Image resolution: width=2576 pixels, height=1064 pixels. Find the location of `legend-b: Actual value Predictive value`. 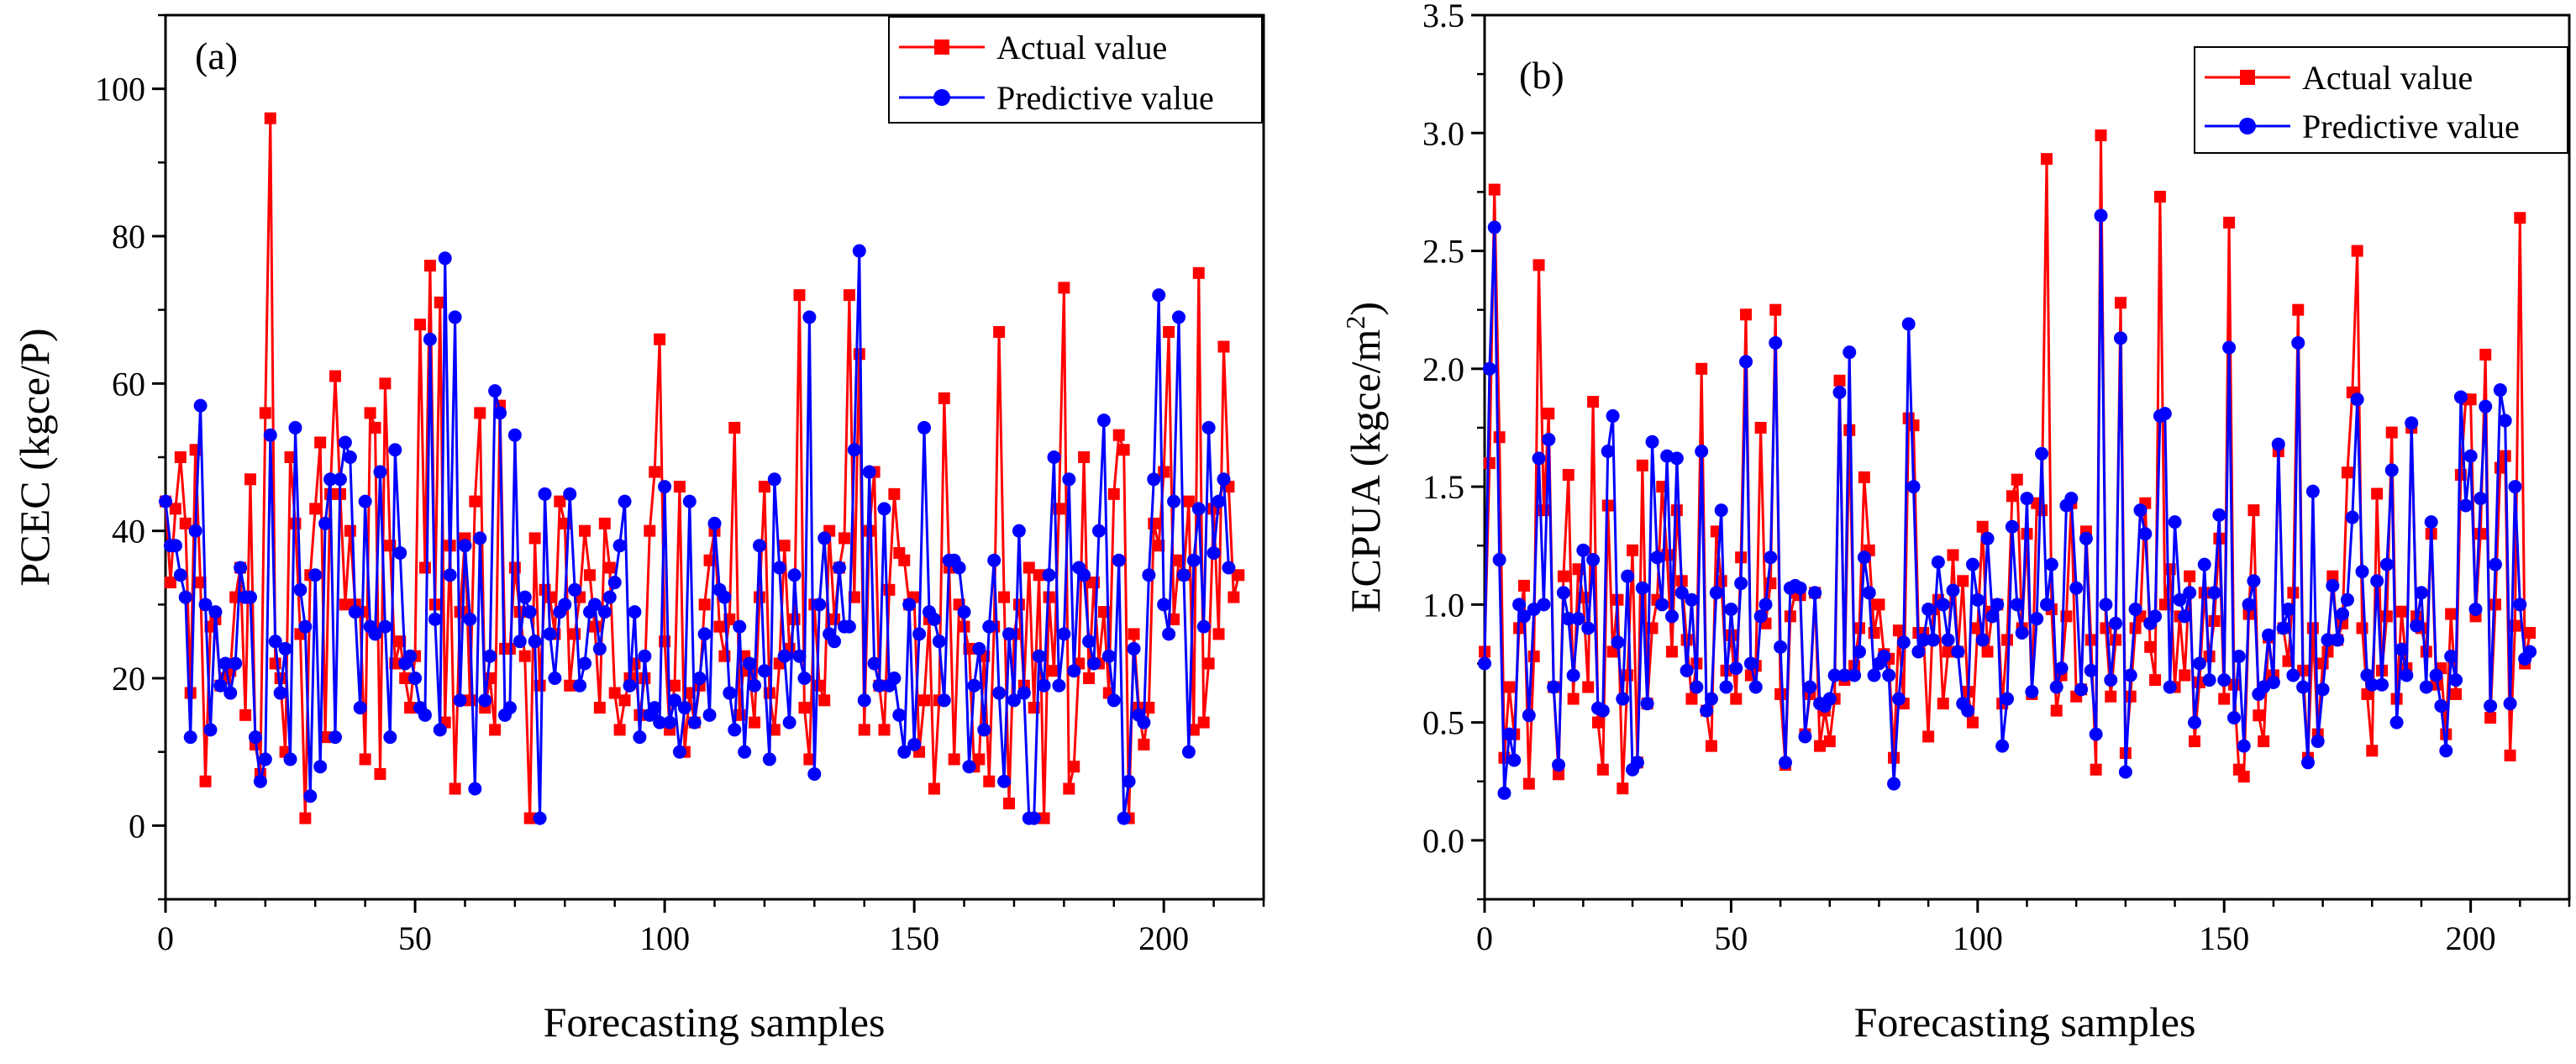

legend-b: Actual value Predictive value is located at coordinates (2381, 100).